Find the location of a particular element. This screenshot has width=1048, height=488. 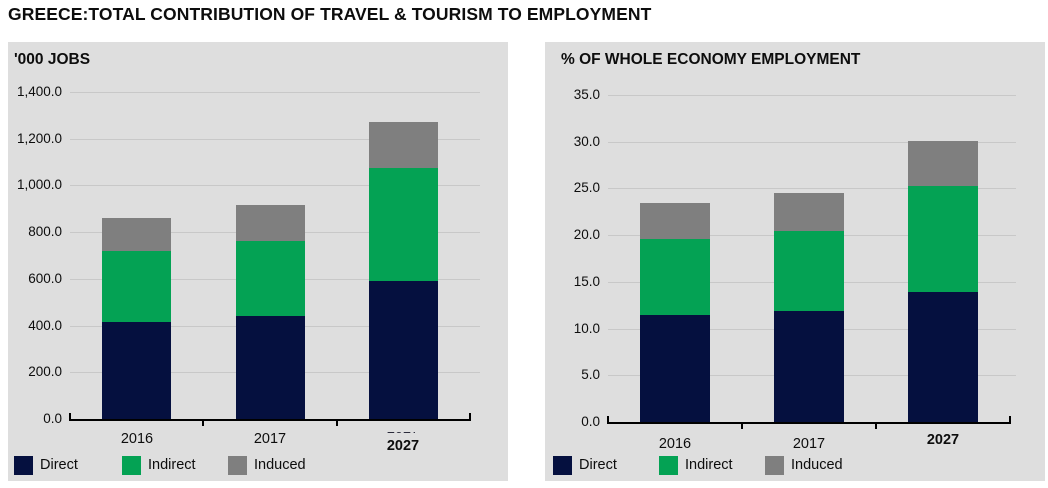

y-tick-label: 200.0 is located at coordinates (45, 371).